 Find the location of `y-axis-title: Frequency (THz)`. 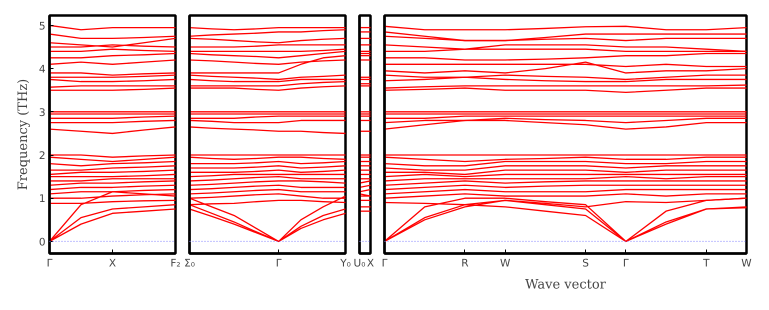

y-axis-title: Frequency (THz) is located at coordinates (23, 134).